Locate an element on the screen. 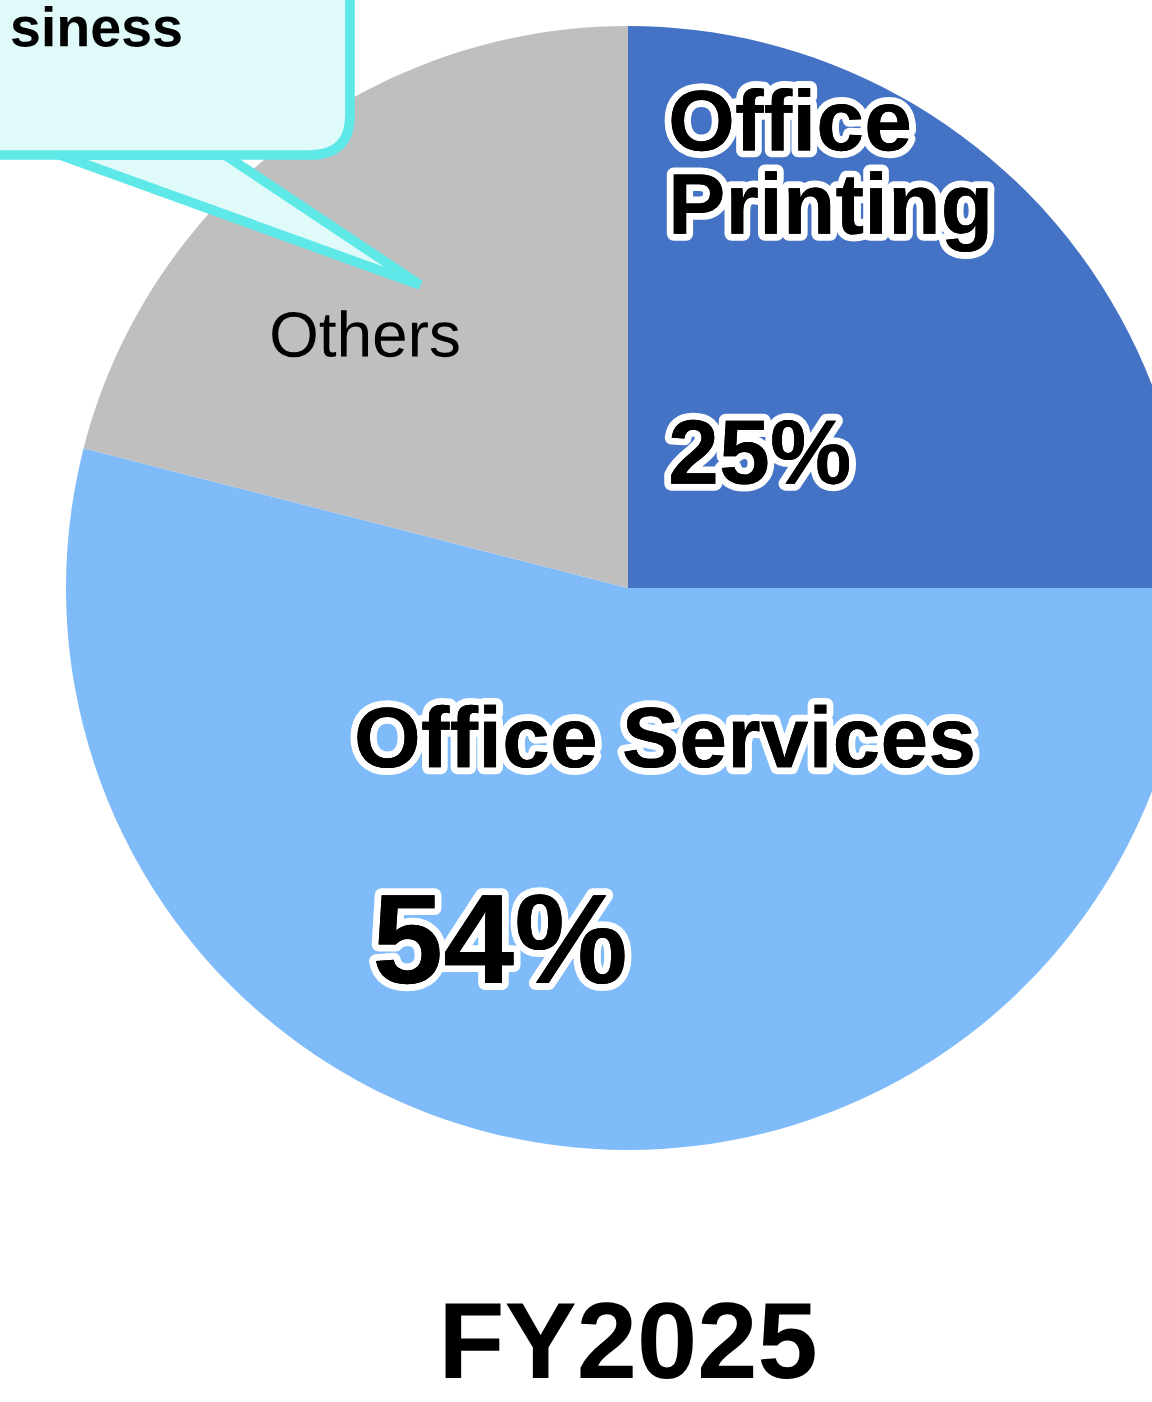 This screenshot has width=1152, height=1402. text: siness is located at coordinates (96, 26).